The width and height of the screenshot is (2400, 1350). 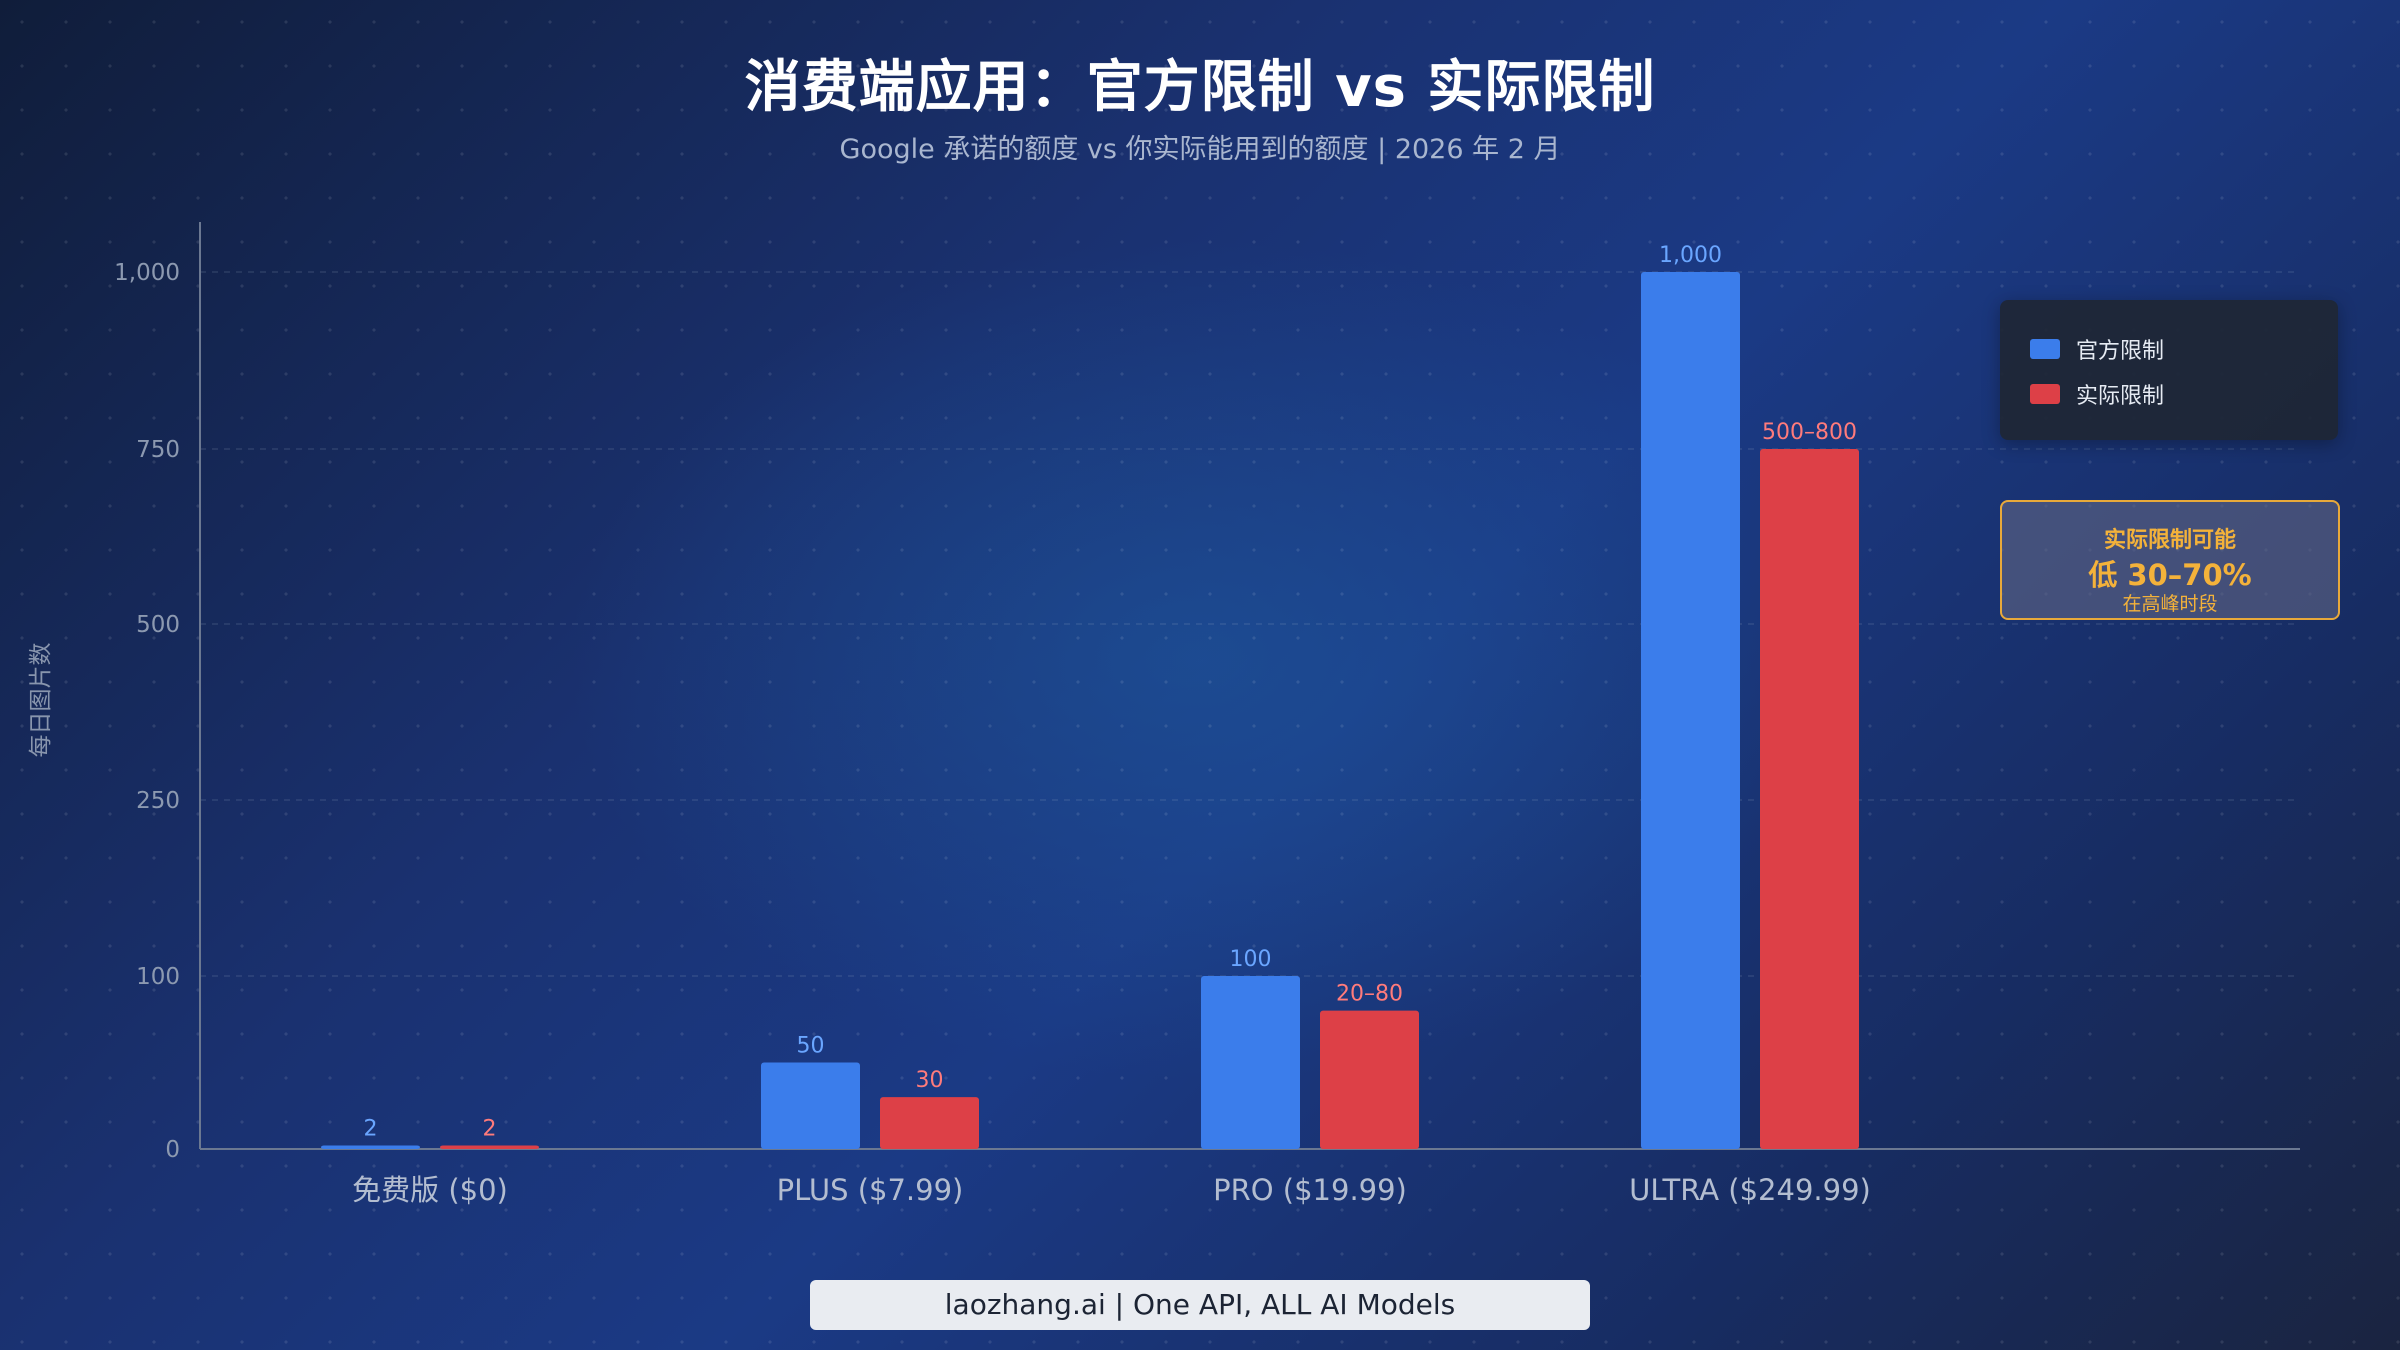 I want to click on y-tick-label: 500, so click(x=158, y=625).